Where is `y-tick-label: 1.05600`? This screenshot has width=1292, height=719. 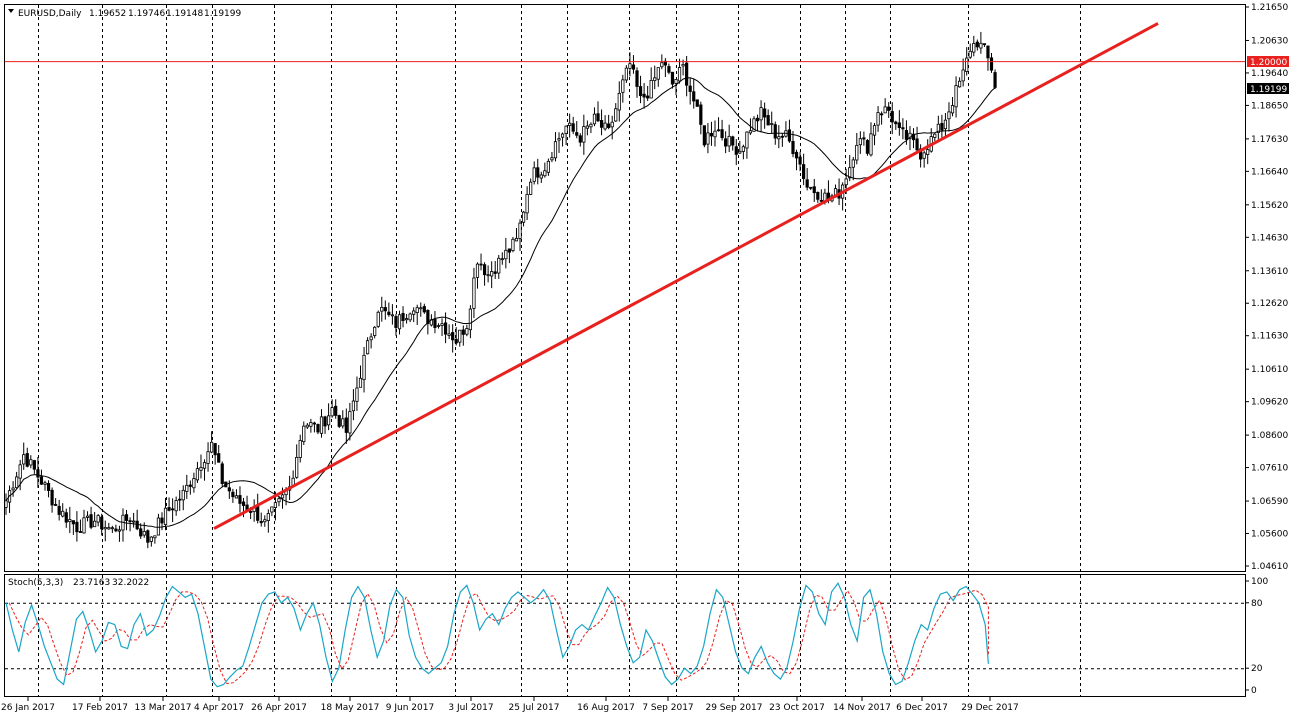 y-tick-label: 1.05600 is located at coordinates (1269, 535).